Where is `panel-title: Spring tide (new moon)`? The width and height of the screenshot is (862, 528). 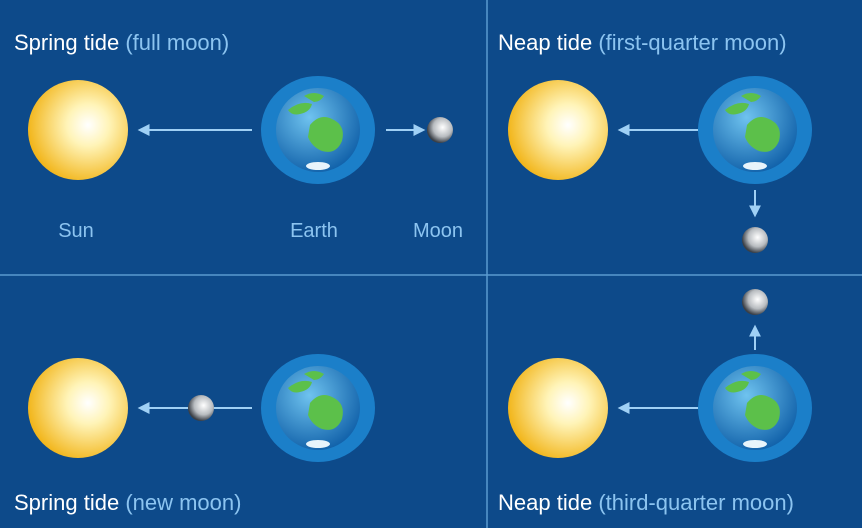 panel-title: Spring tide (new moon) is located at coordinates (127, 502).